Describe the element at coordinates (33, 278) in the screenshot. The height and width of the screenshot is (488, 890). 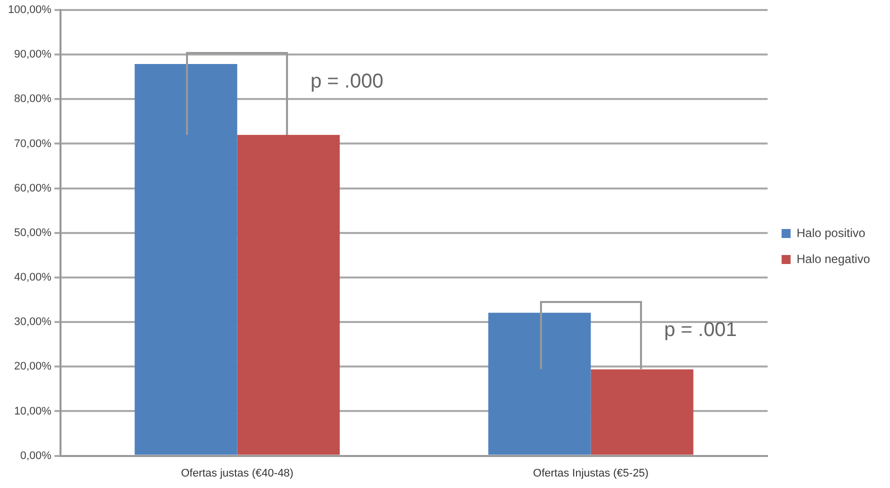
I see `y-tick-label: 40,00%` at that location.